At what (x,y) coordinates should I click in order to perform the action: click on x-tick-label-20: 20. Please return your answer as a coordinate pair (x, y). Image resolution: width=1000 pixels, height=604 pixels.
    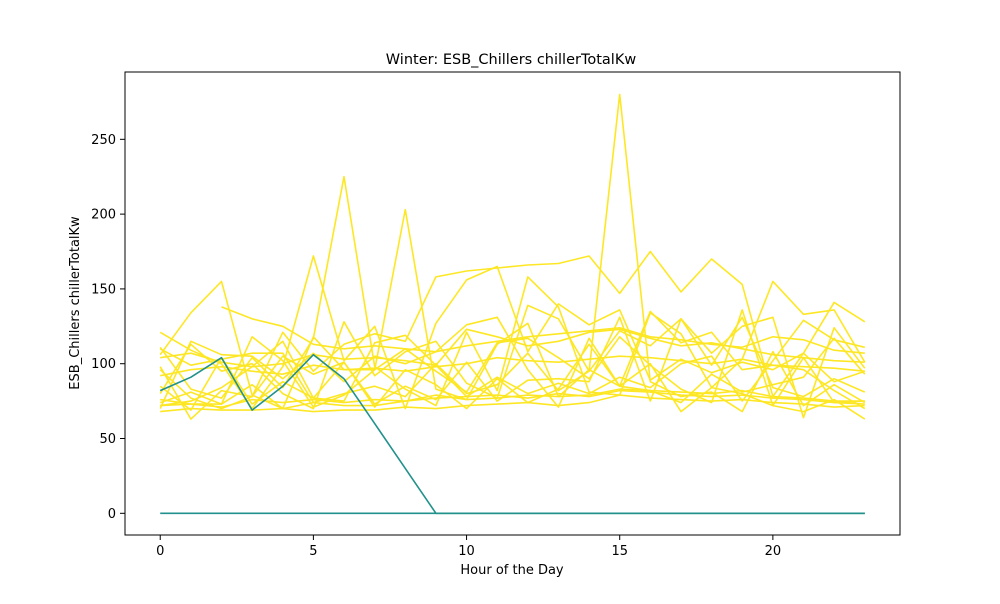
    Looking at the image, I should click on (773, 551).